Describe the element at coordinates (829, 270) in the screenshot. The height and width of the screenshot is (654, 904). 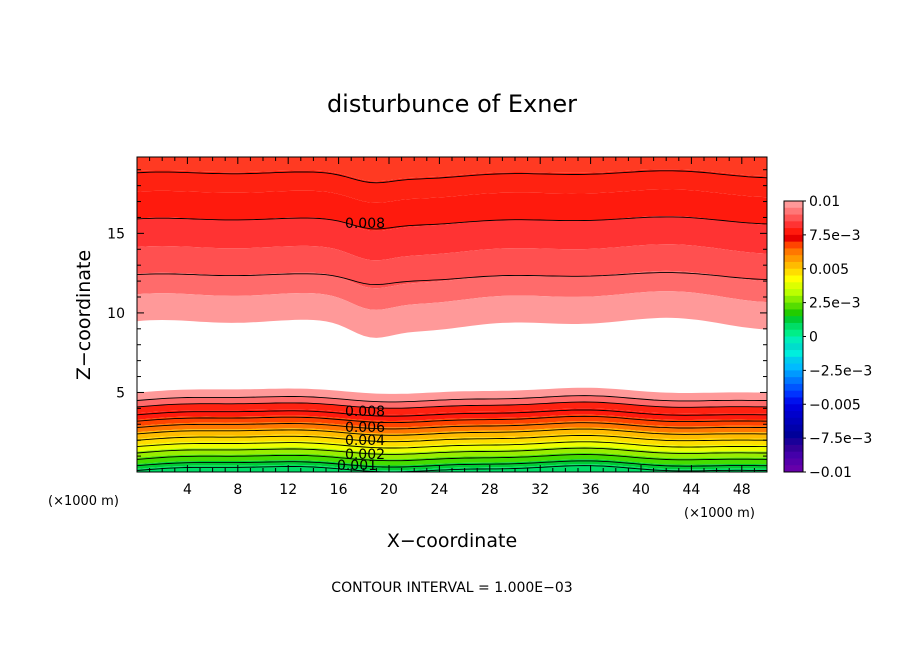
I see `colorbar-tick-label: 0.005` at that location.